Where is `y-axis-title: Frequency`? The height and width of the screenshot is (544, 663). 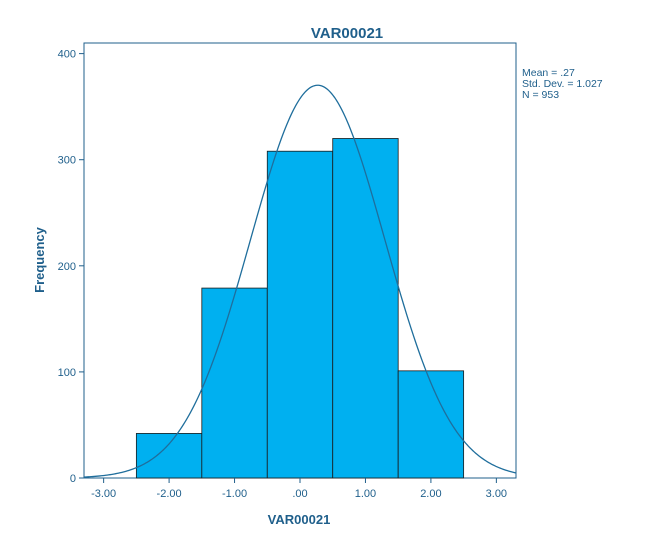 y-axis-title: Frequency is located at coordinates (39, 259).